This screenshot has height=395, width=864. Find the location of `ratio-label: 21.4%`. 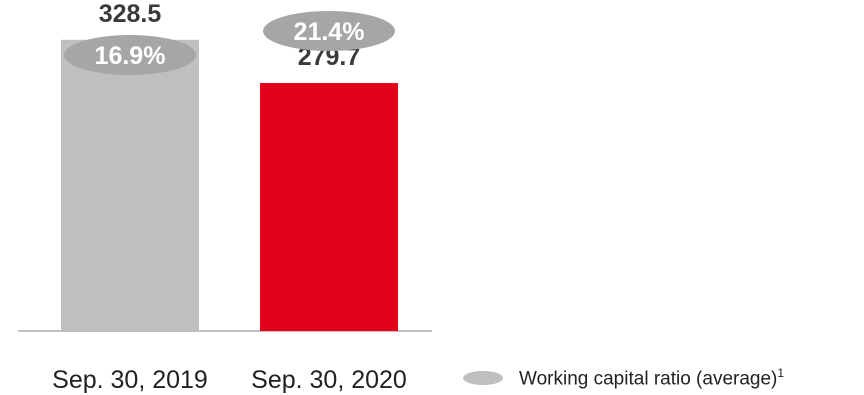

ratio-label: 21.4% is located at coordinates (329, 32).